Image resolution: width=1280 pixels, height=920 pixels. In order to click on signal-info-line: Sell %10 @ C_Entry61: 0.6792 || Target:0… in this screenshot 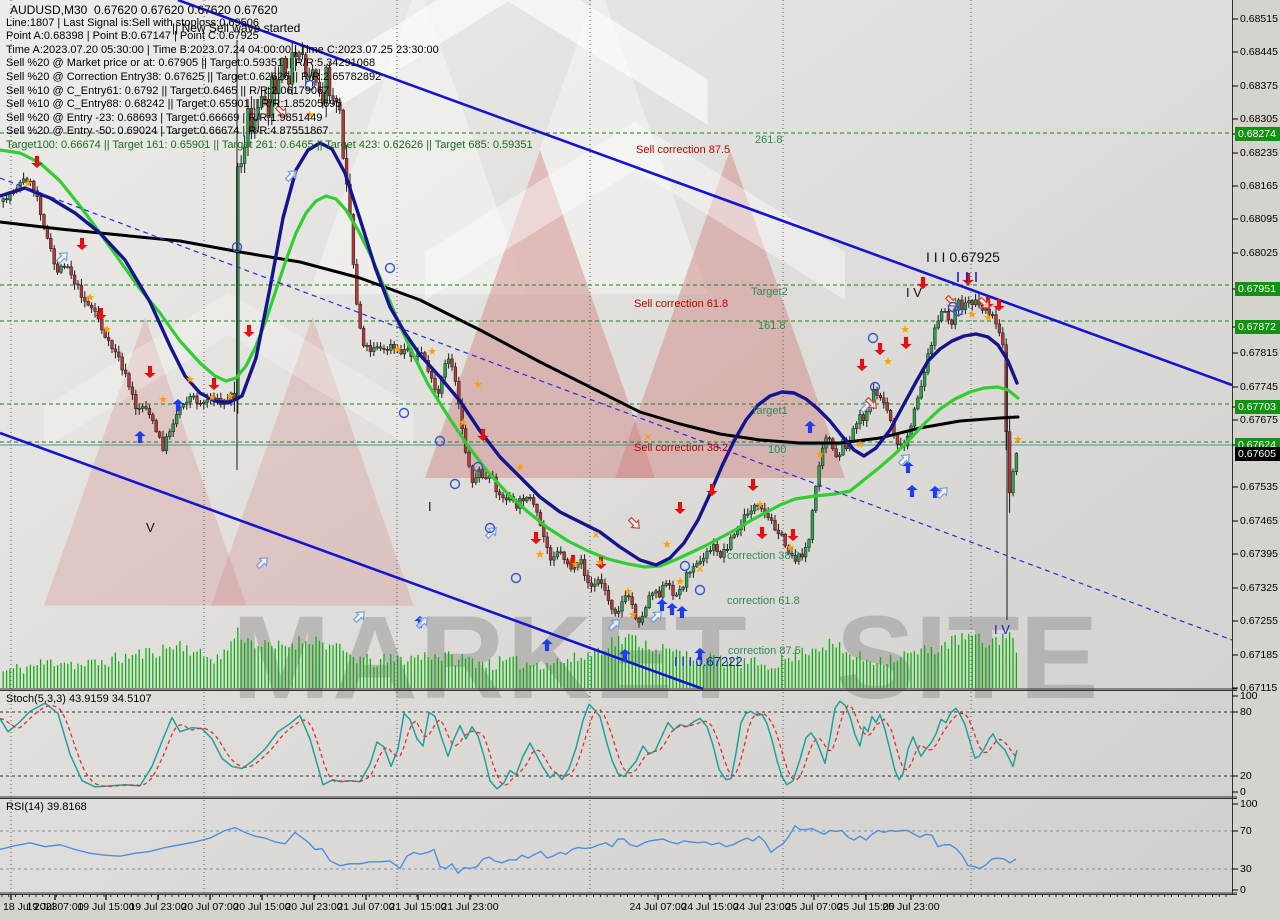, I will do `click(168, 90)`.